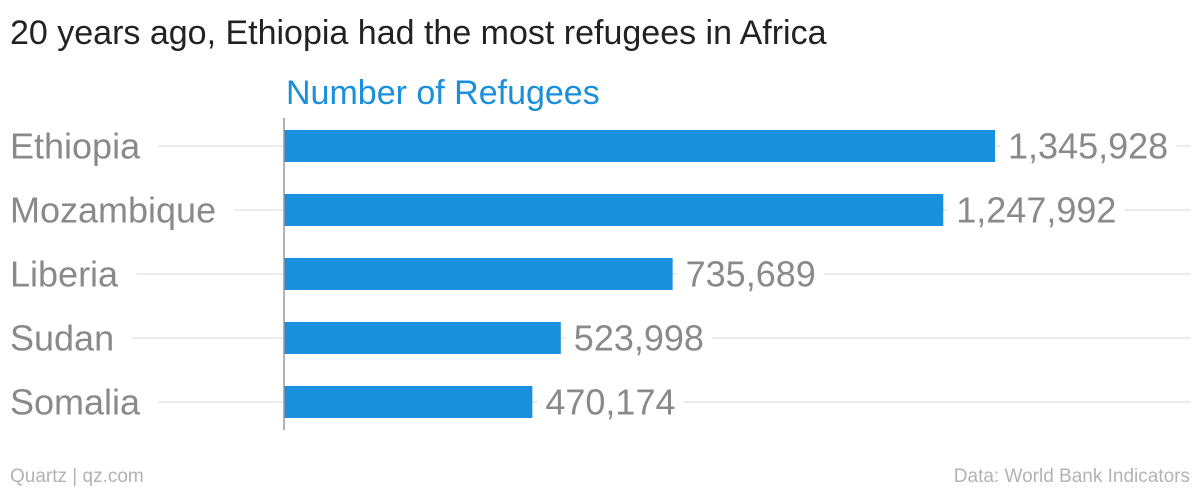 The image size is (1200, 493). I want to click on category-label: Sudan, so click(62, 338).